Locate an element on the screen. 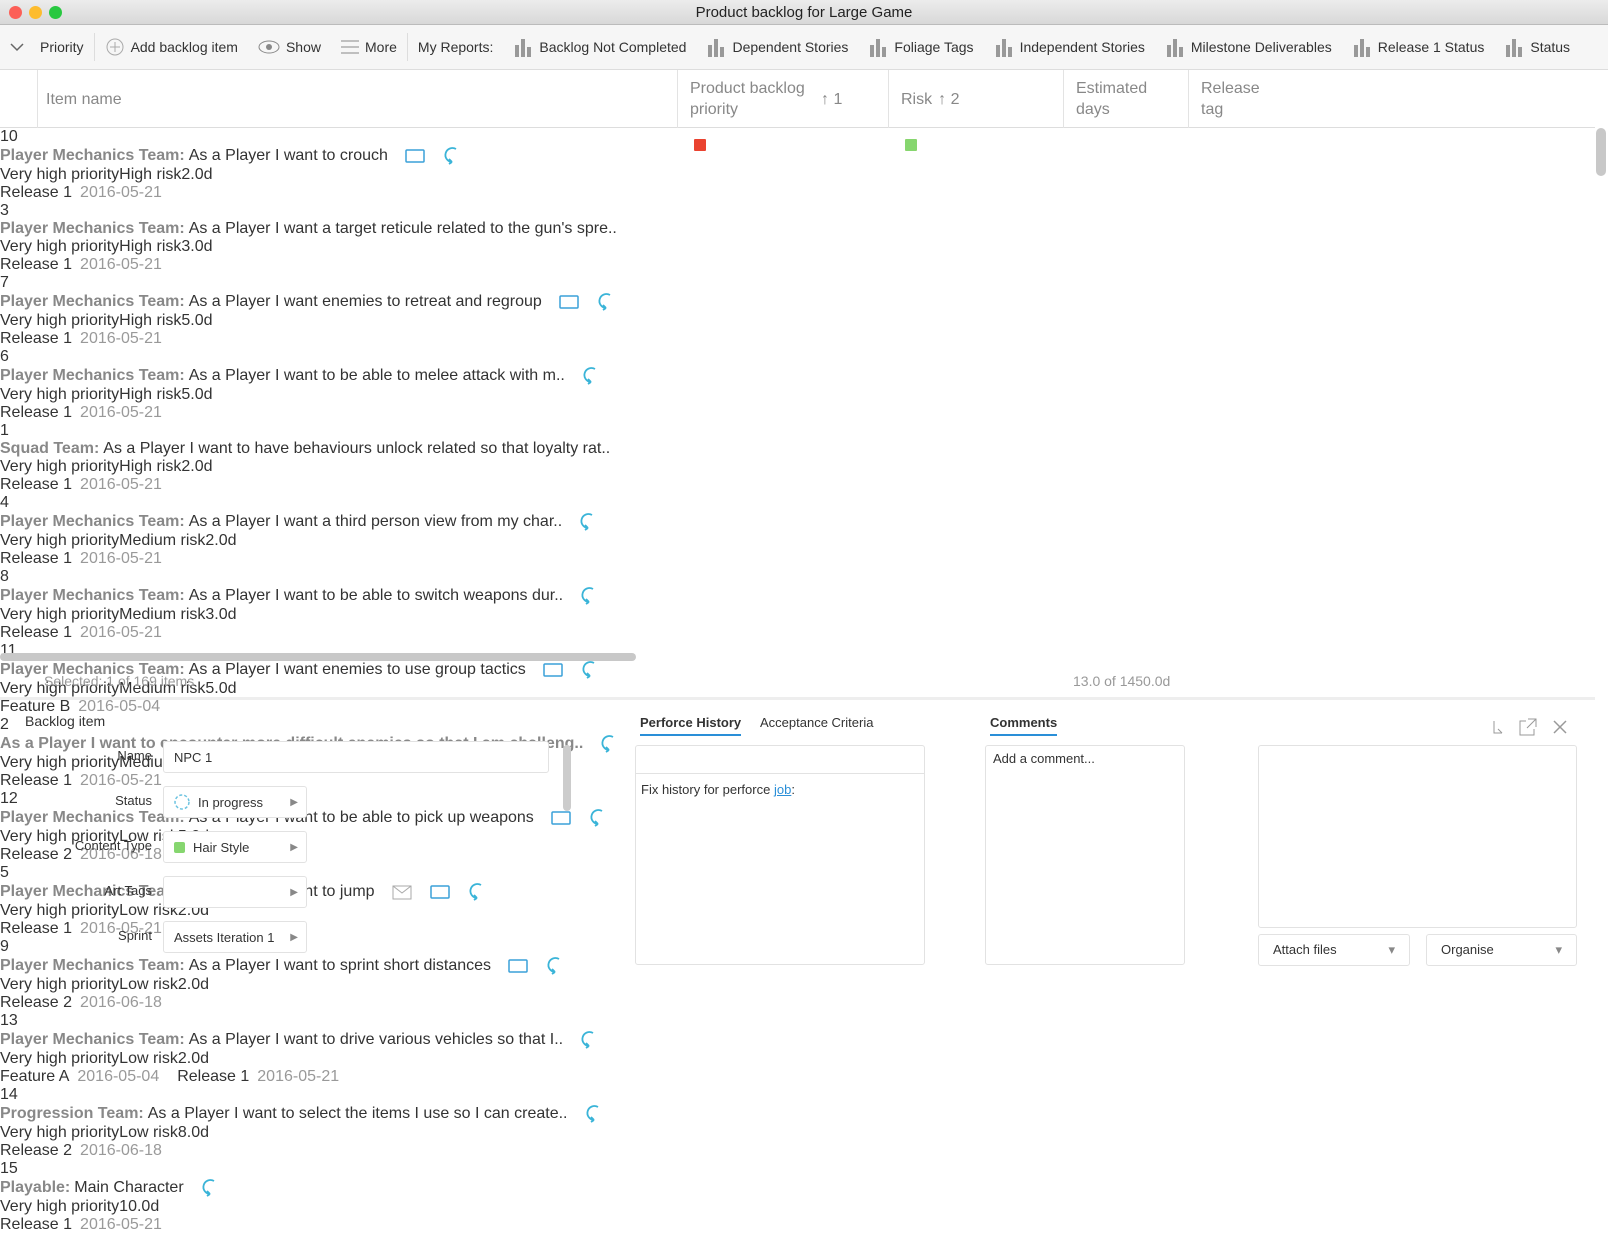  horizontal-scrollbar is located at coordinates (318, 657).